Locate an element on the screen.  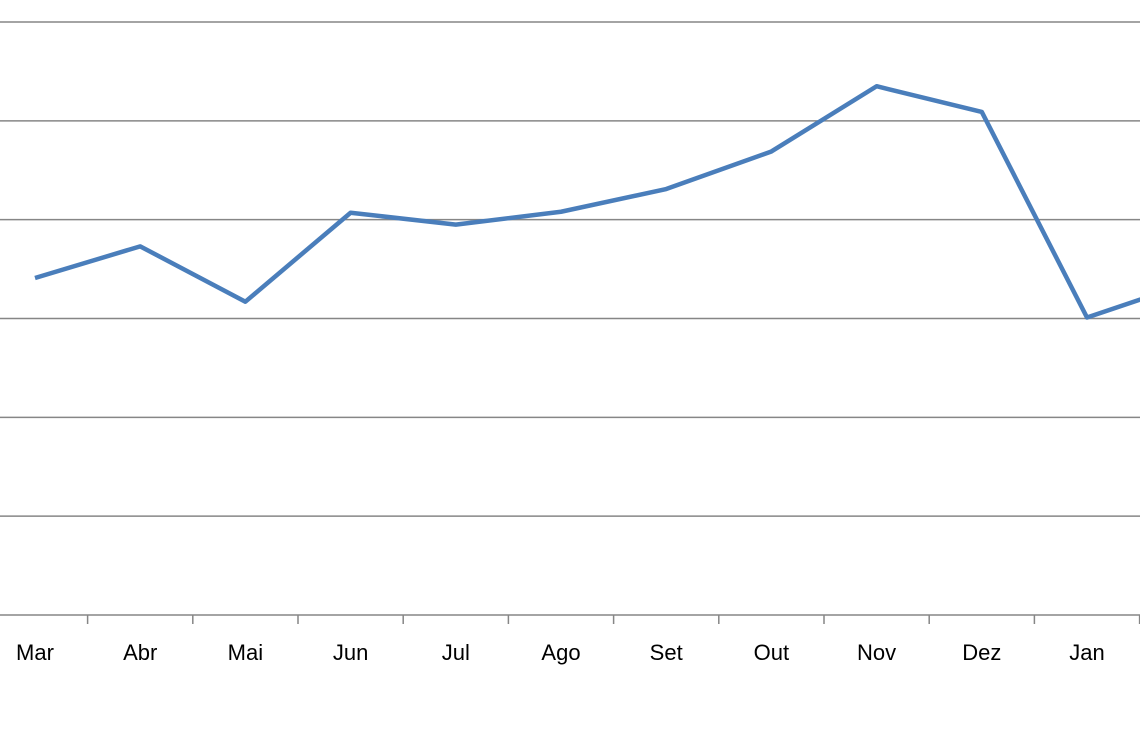
x-tick-label: Nov is located at coordinates (876, 652).